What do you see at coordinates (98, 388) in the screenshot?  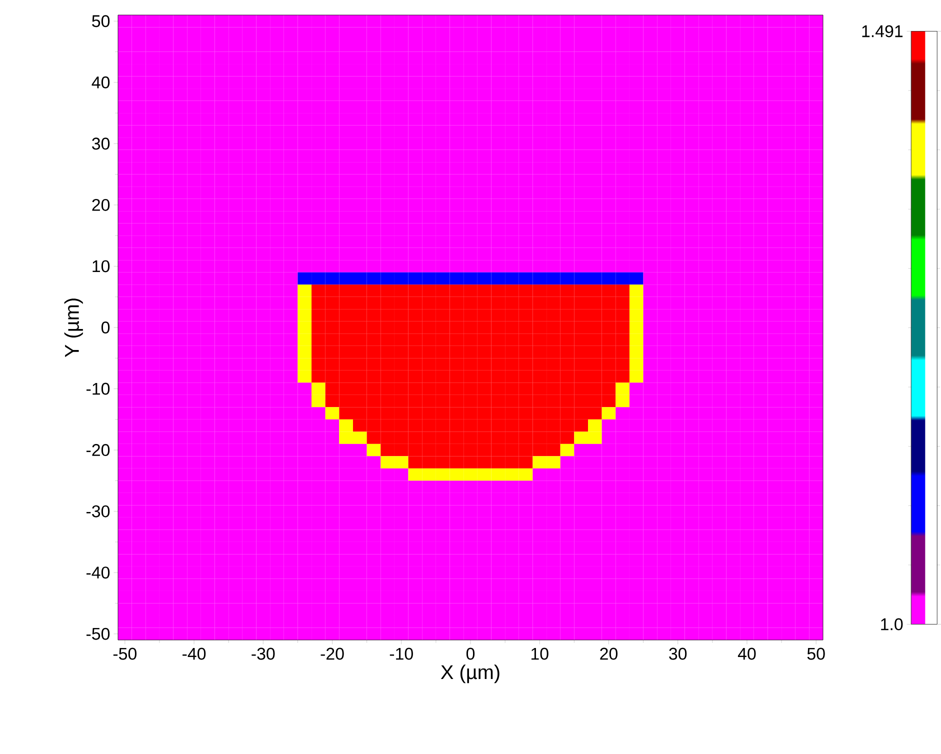 I see `y-tick-label: -10` at bounding box center [98, 388].